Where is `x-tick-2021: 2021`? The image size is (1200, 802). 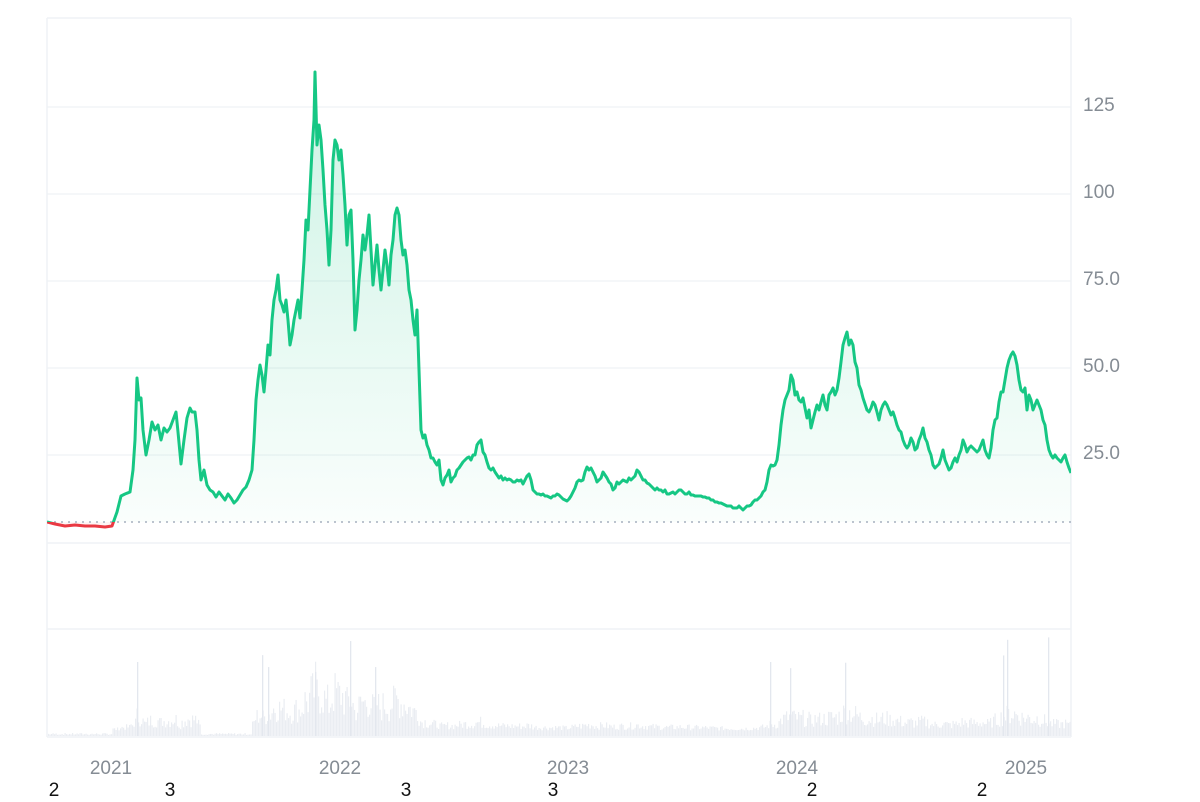 x-tick-2021: 2021 is located at coordinates (111, 768).